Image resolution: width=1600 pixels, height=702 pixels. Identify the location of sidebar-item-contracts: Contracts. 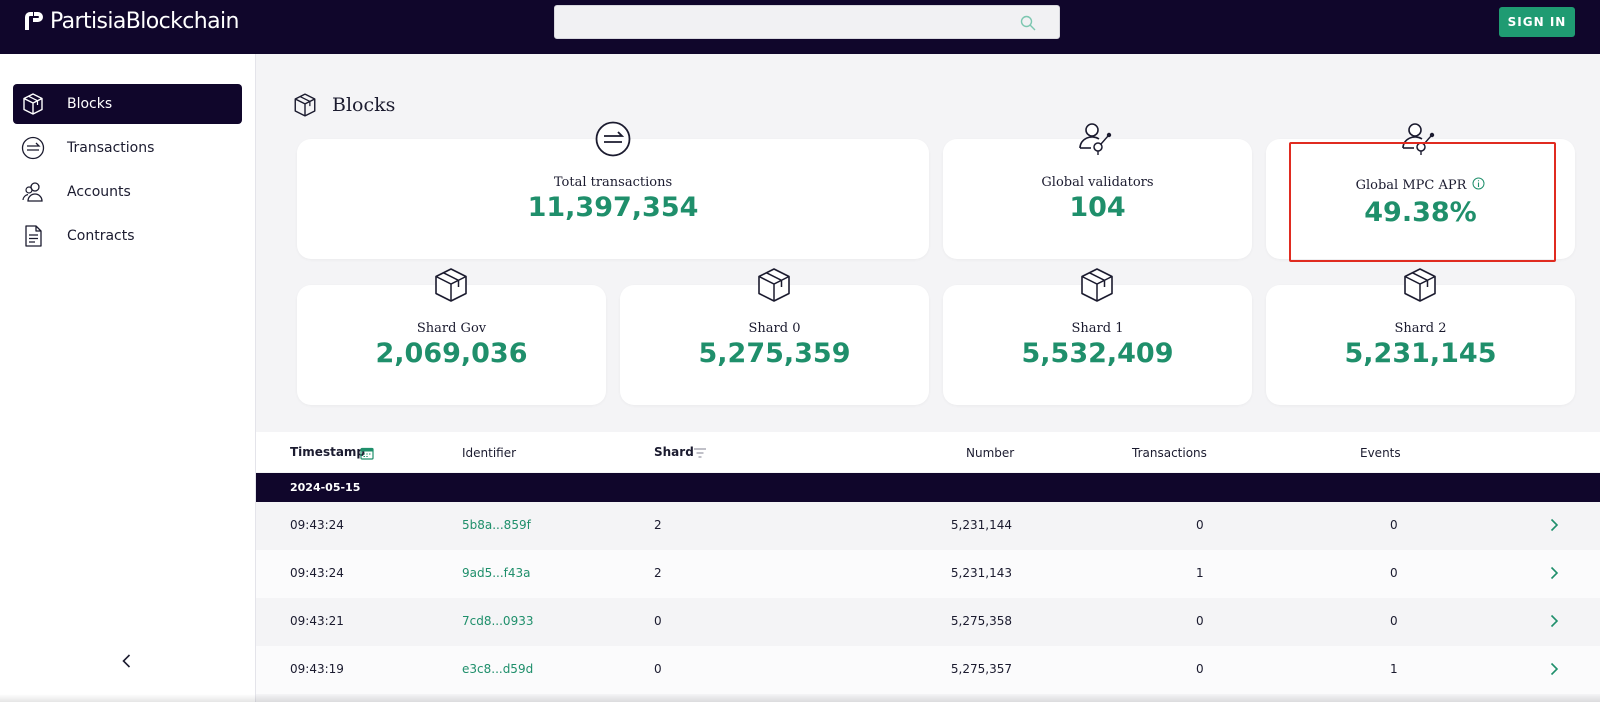
(127, 236).